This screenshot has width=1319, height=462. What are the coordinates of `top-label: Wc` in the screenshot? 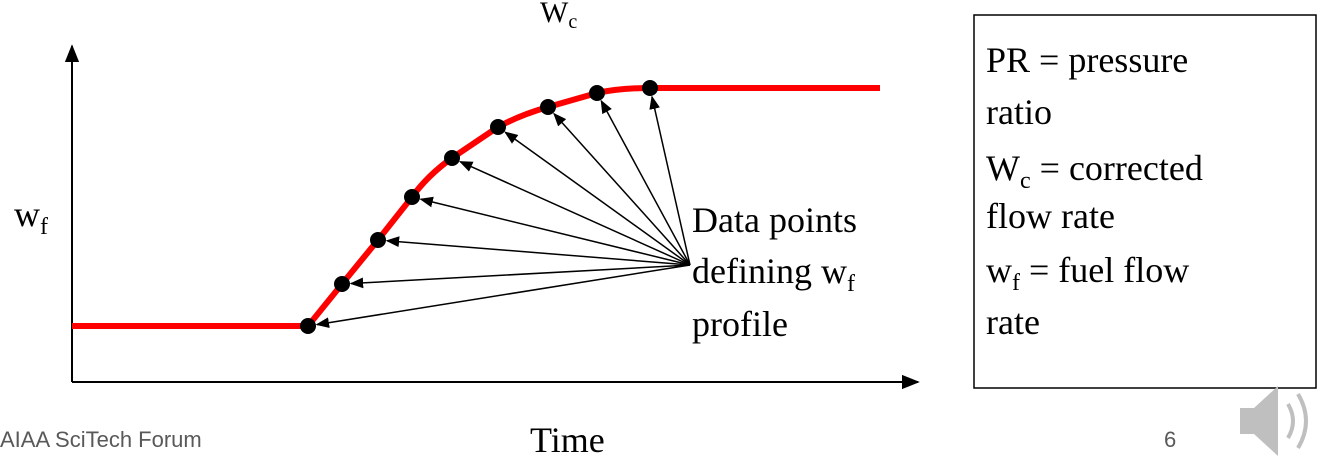 It's located at (558, 16).